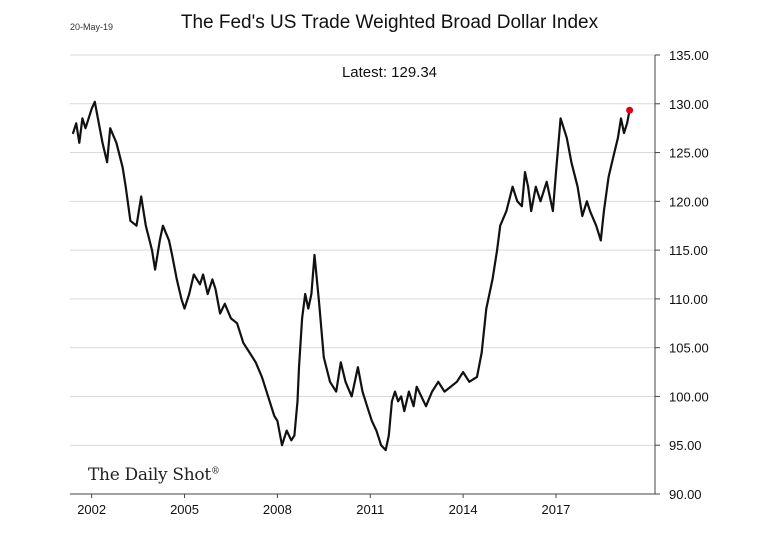 The width and height of the screenshot is (779, 539). What do you see at coordinates (689, 348) in the screenshot?
I see `y-tick-label: 105.00` at bounding box center [689, 348].